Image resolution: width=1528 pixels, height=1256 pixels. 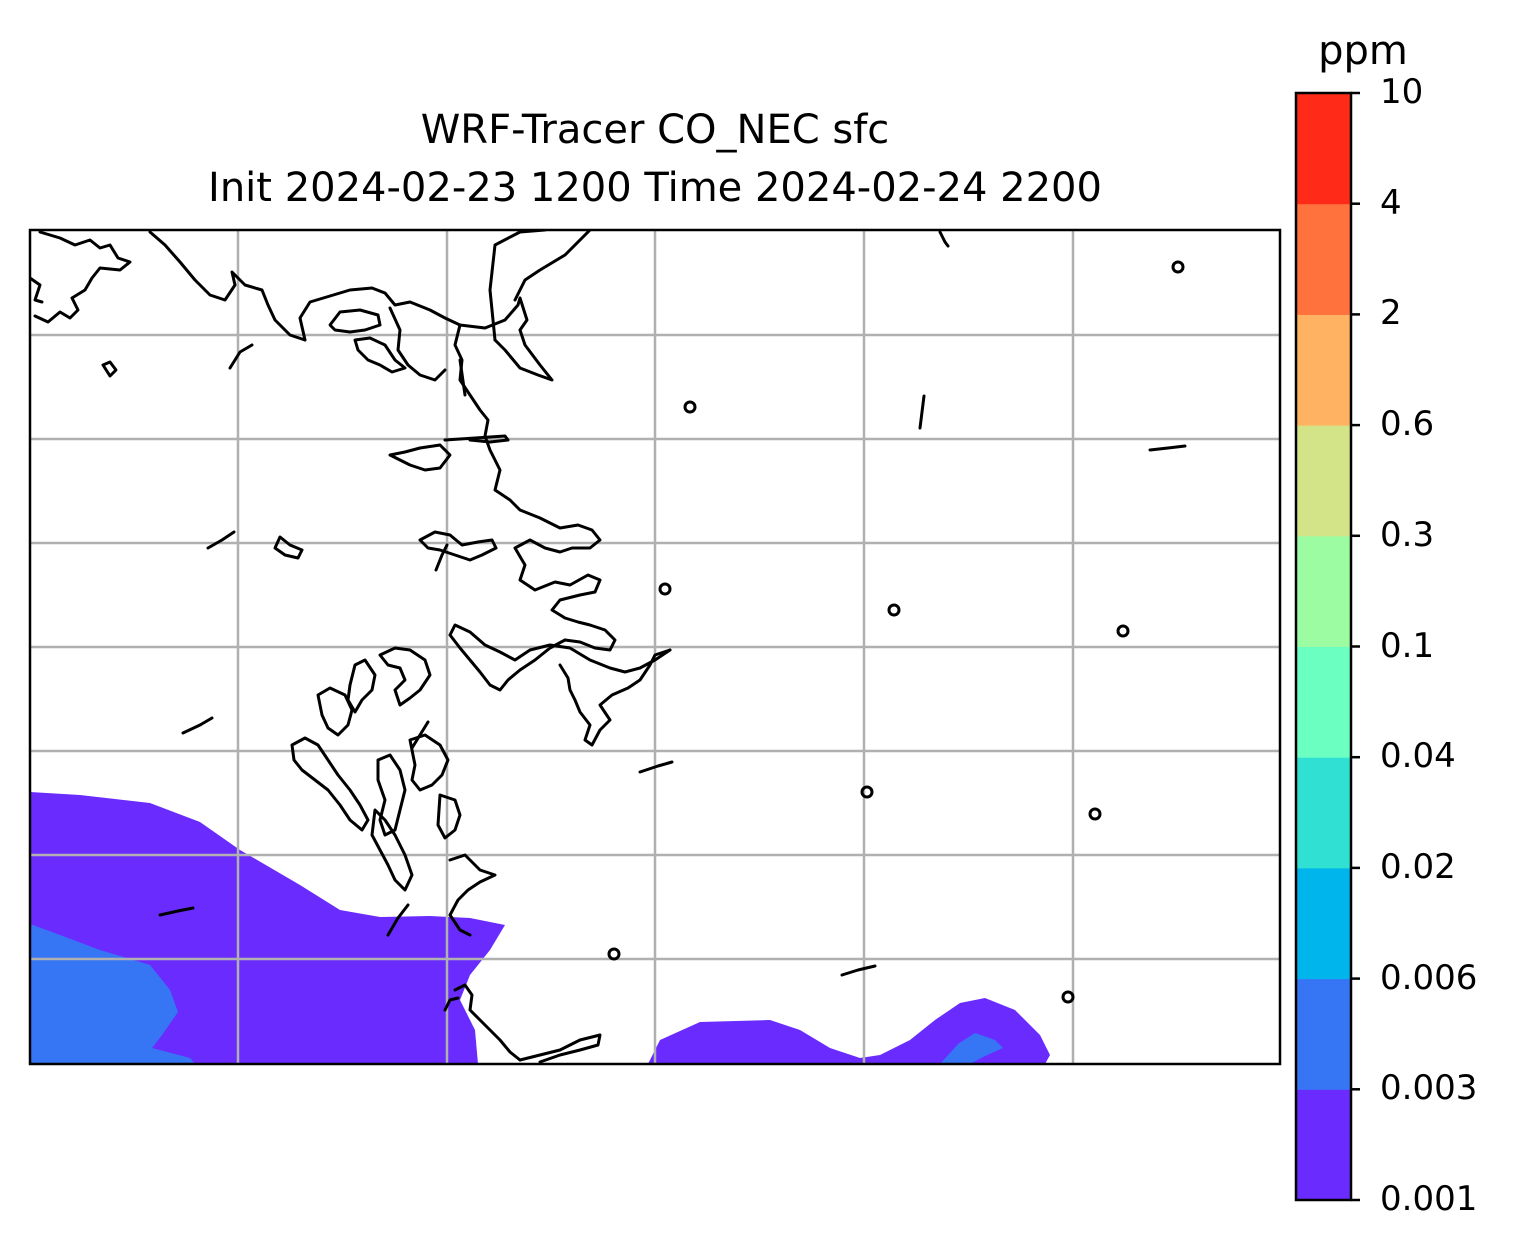 I want to click on colorbar, so click(x=1327, y=646).